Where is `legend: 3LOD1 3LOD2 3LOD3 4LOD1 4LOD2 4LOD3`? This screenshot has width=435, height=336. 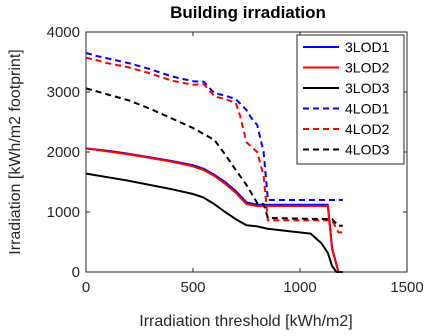 legend: 3LOD1 3LOD2 3LOD3 4LOD1 4LOD2 4LOD3 is located at coordinates (350, 99).